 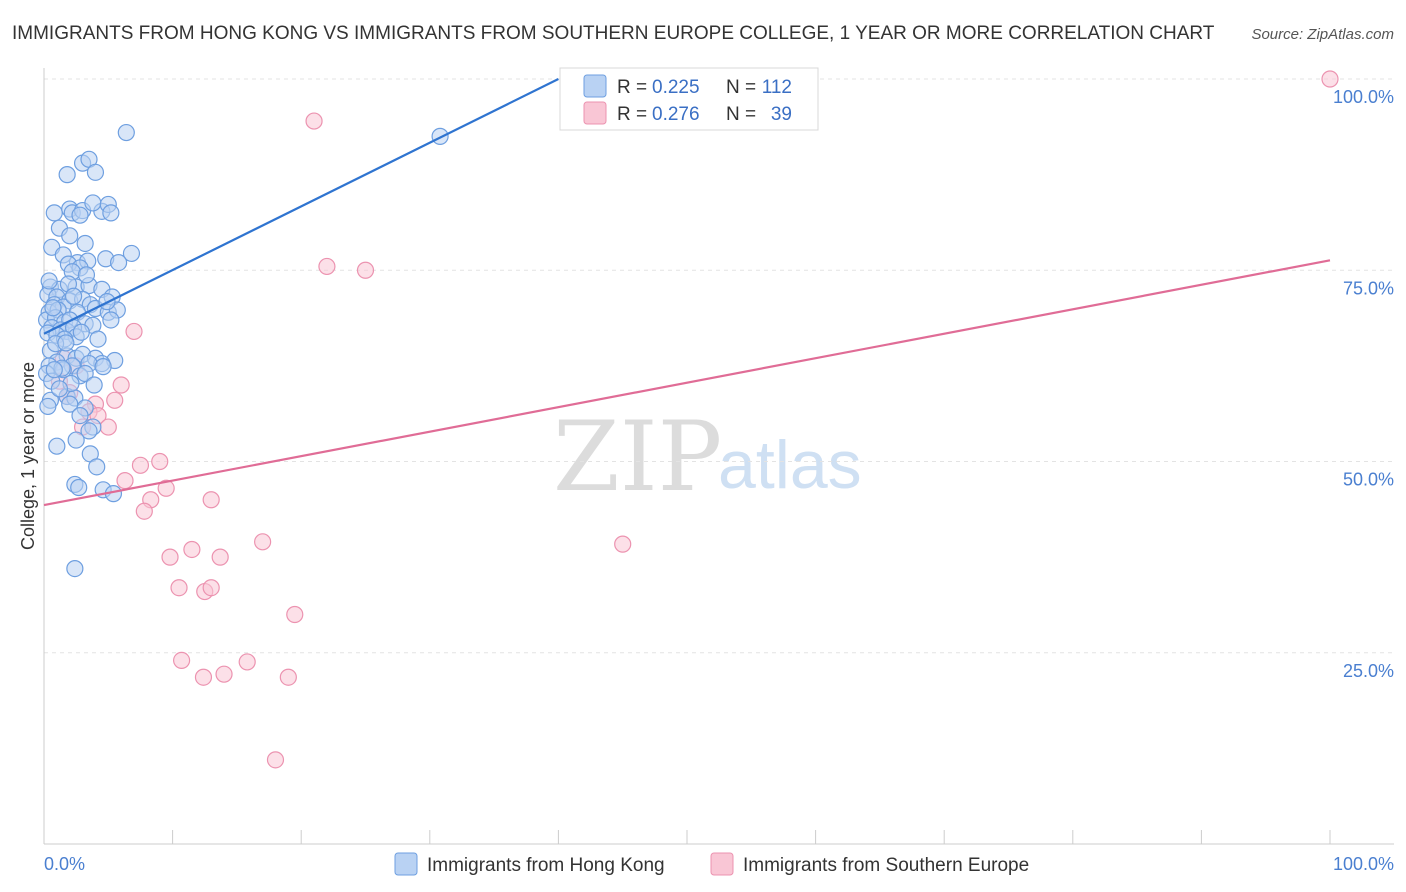 I want to click on legend-swatch-hong-kong, so click(x=406, y=864).